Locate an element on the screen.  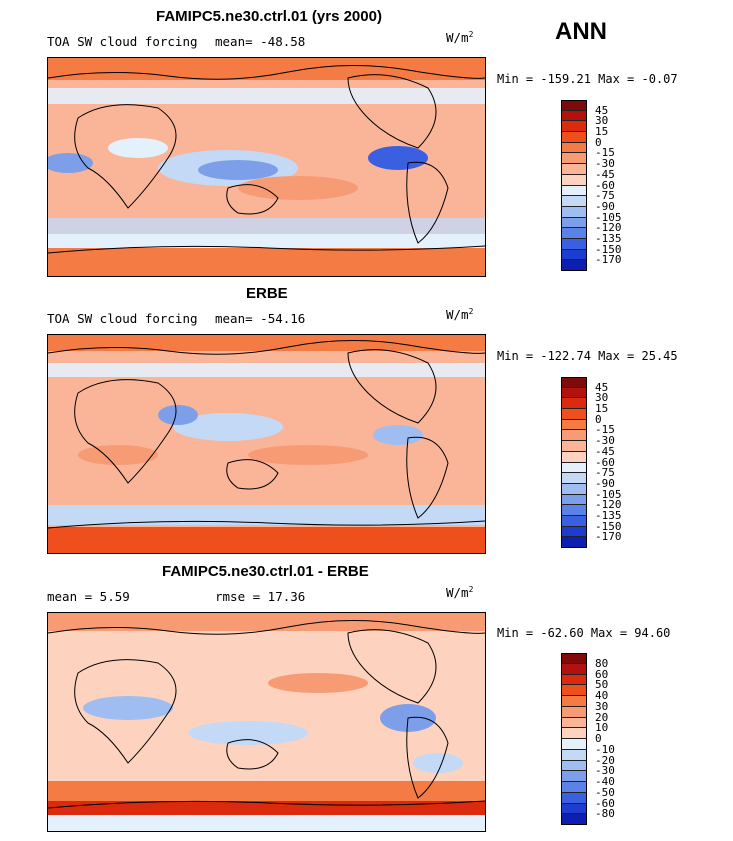
panel-1-units: W/m2 is located at coordinates (460, 38).